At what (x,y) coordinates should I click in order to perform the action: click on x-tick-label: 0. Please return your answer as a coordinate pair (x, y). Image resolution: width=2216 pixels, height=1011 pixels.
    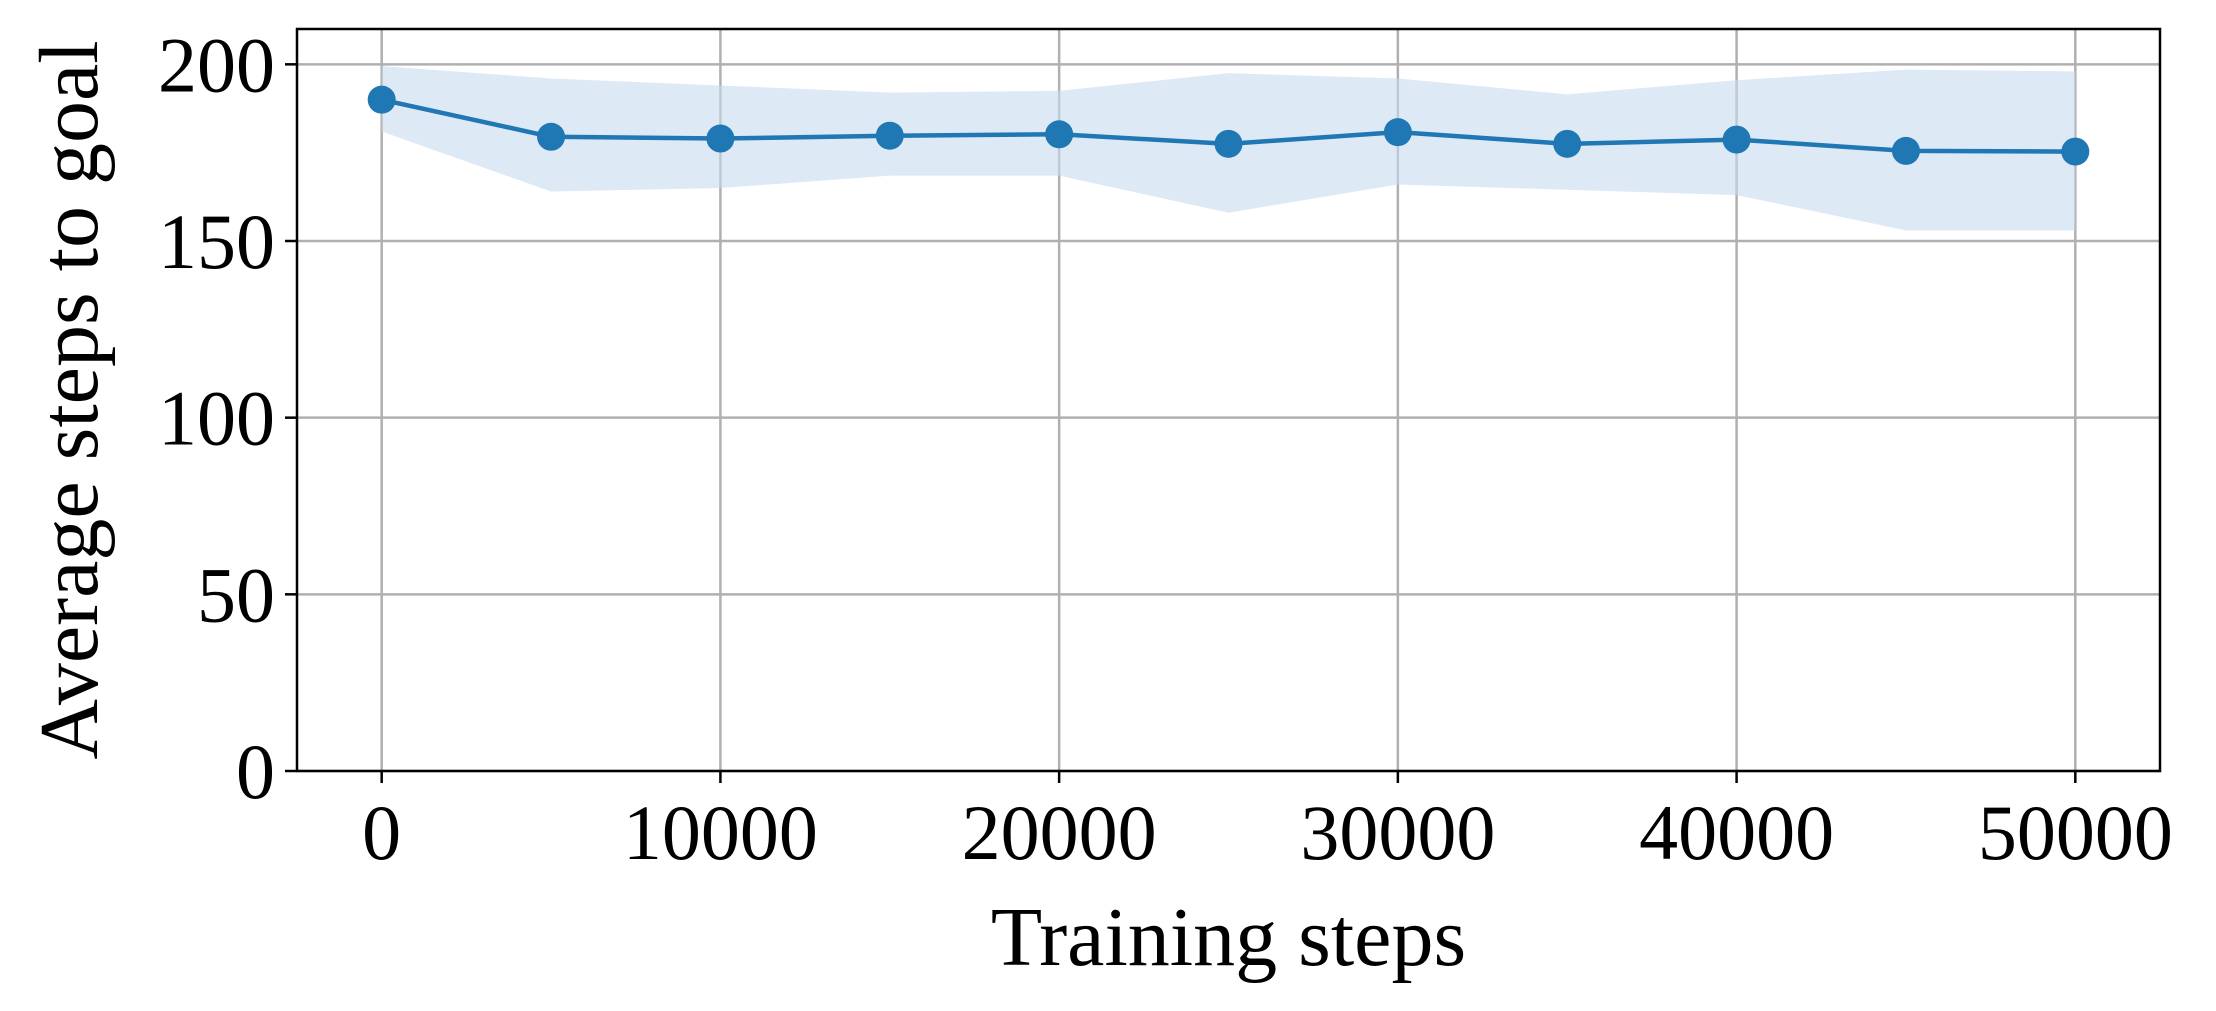
    Looking at the image, I should click on (381, 832).